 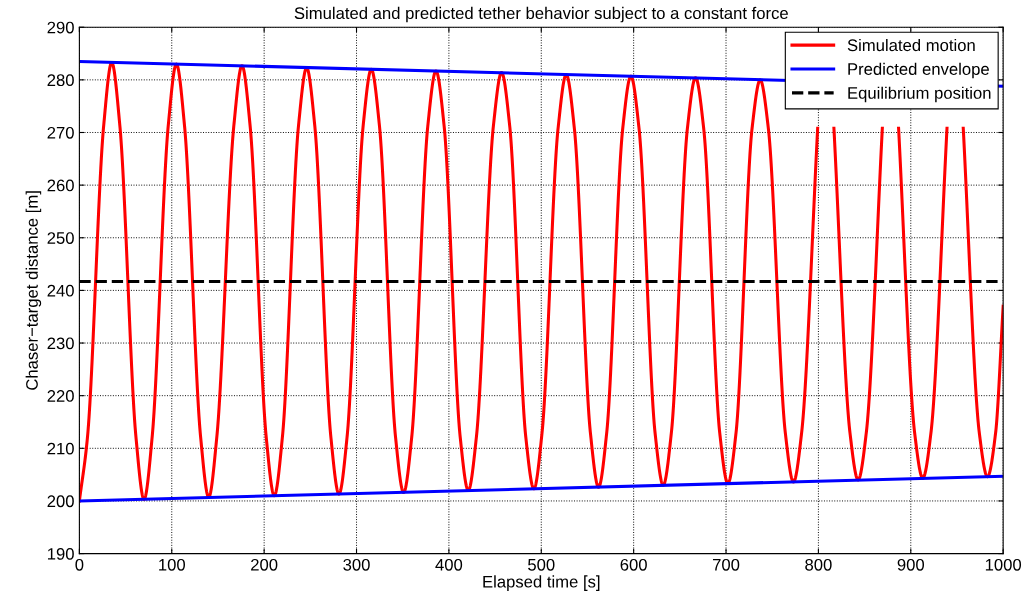 I want to click on legend-label: Simulated motion, so click(x=911, y=45).